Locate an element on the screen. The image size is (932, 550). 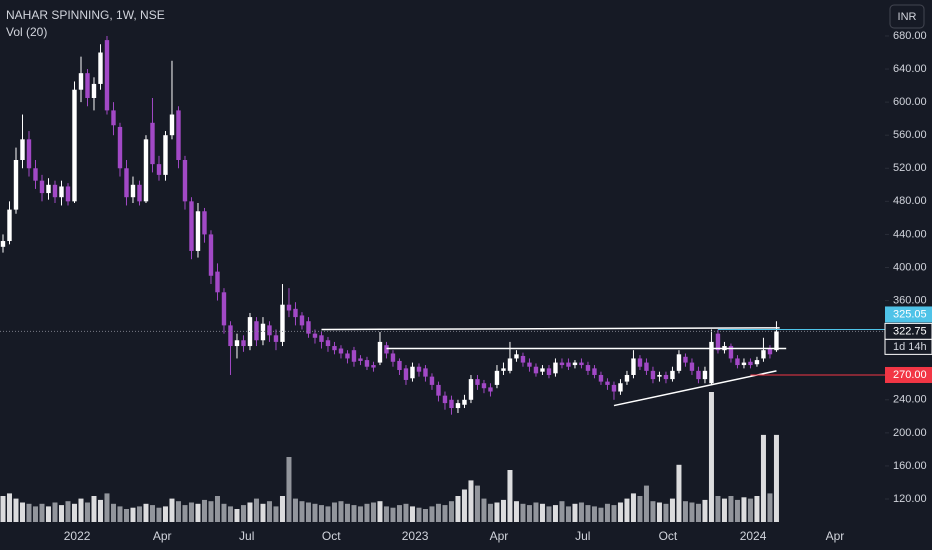
y-tick-label: 160.00 is located at coordinates (910, 466).